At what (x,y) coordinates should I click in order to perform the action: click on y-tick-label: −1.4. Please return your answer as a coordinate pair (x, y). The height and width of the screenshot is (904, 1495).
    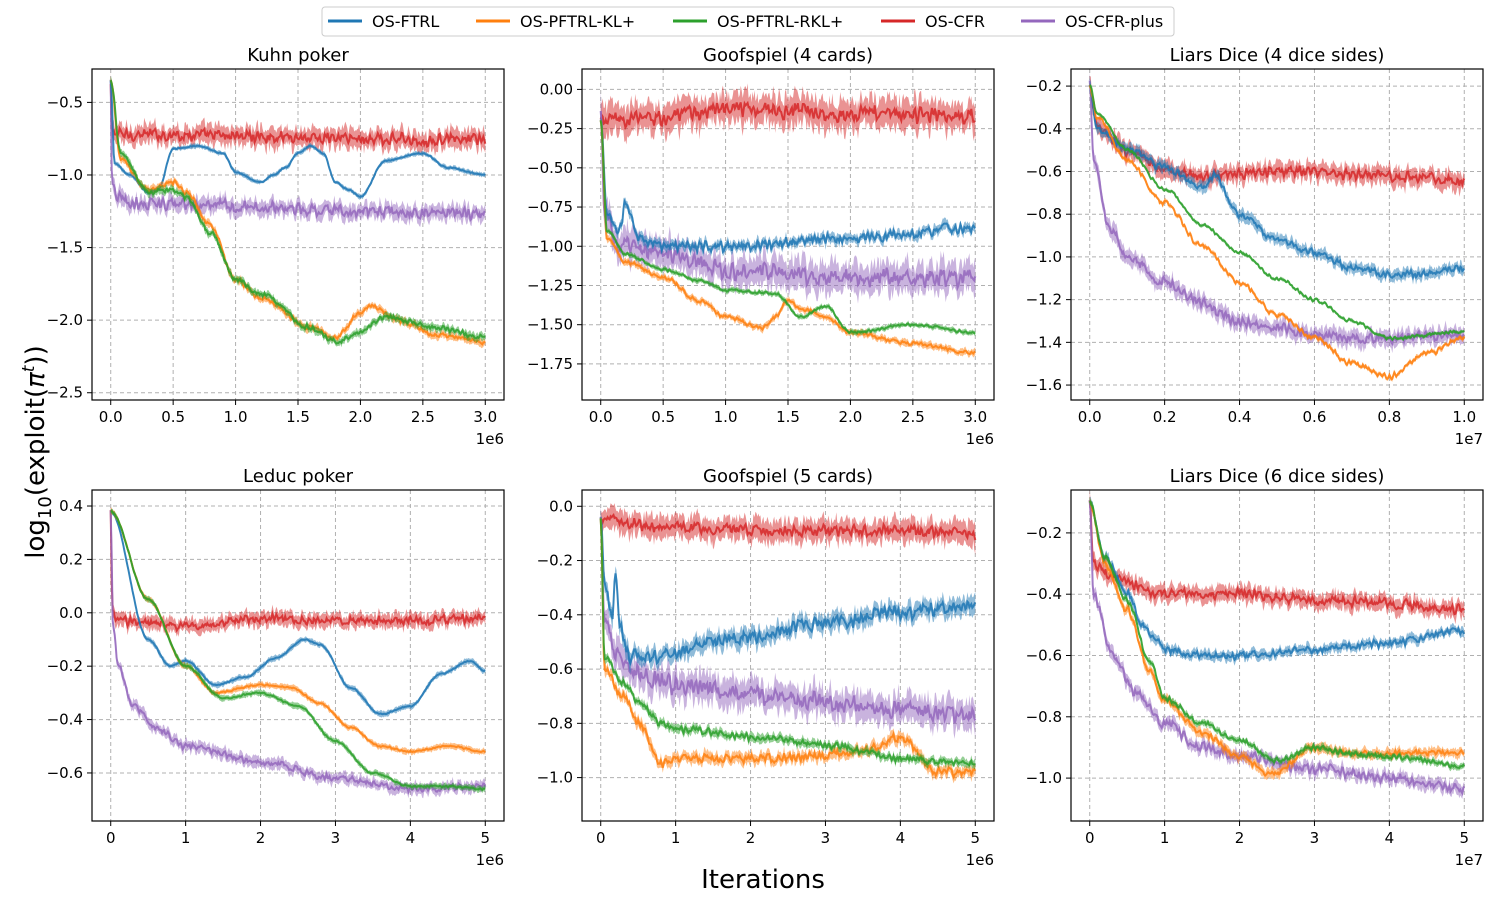
    Looking at the image, I should click on (1044, 342).